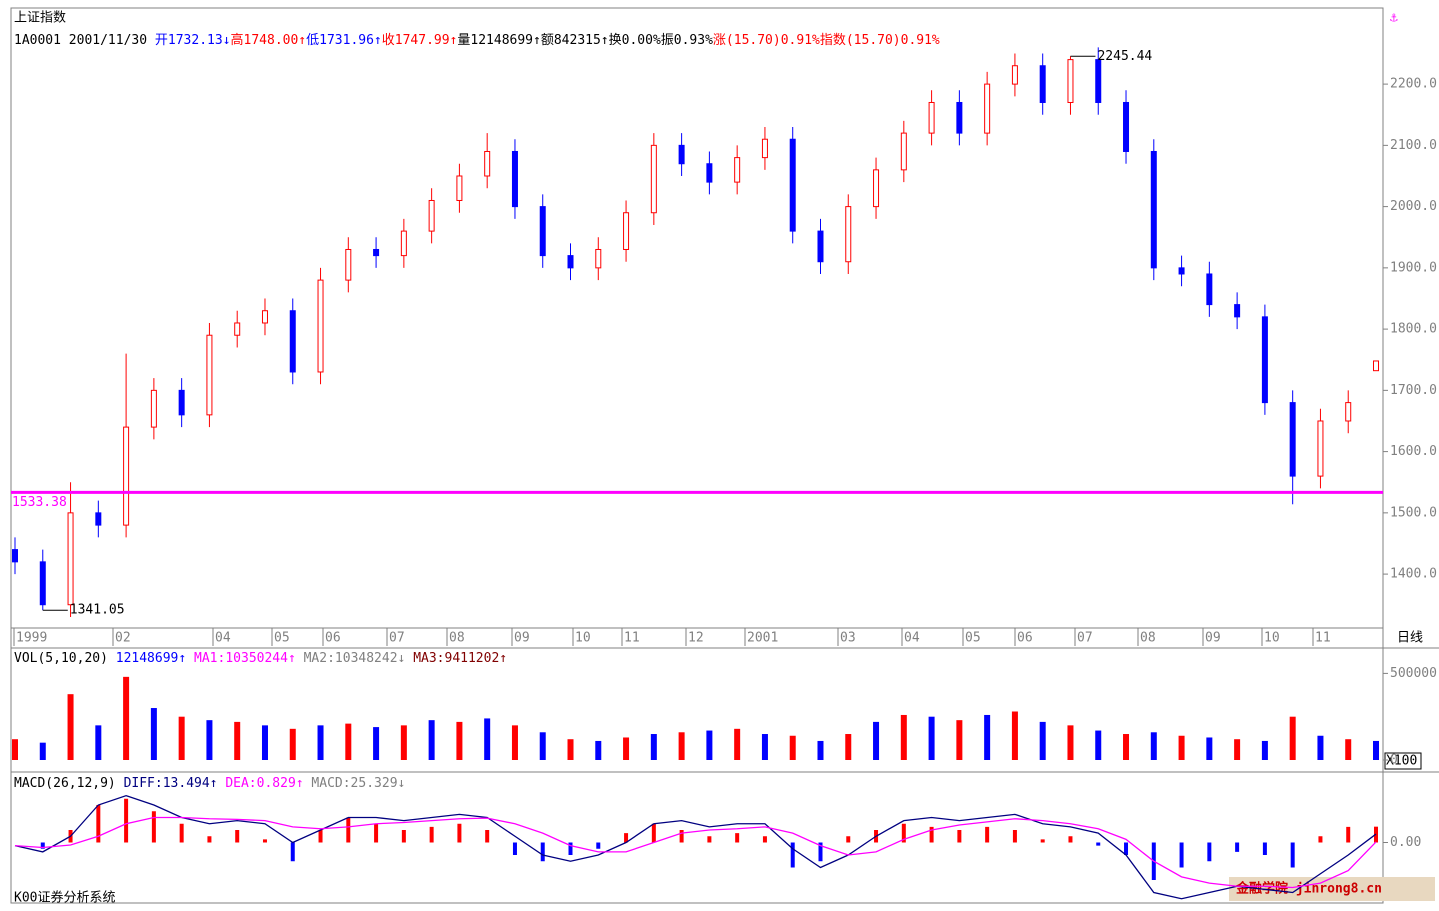 This screenshot has height=911, width=1439. Describe the element at coordinates (123, 638) in the screenshot. I see `x-tick-label: 02` at that location.